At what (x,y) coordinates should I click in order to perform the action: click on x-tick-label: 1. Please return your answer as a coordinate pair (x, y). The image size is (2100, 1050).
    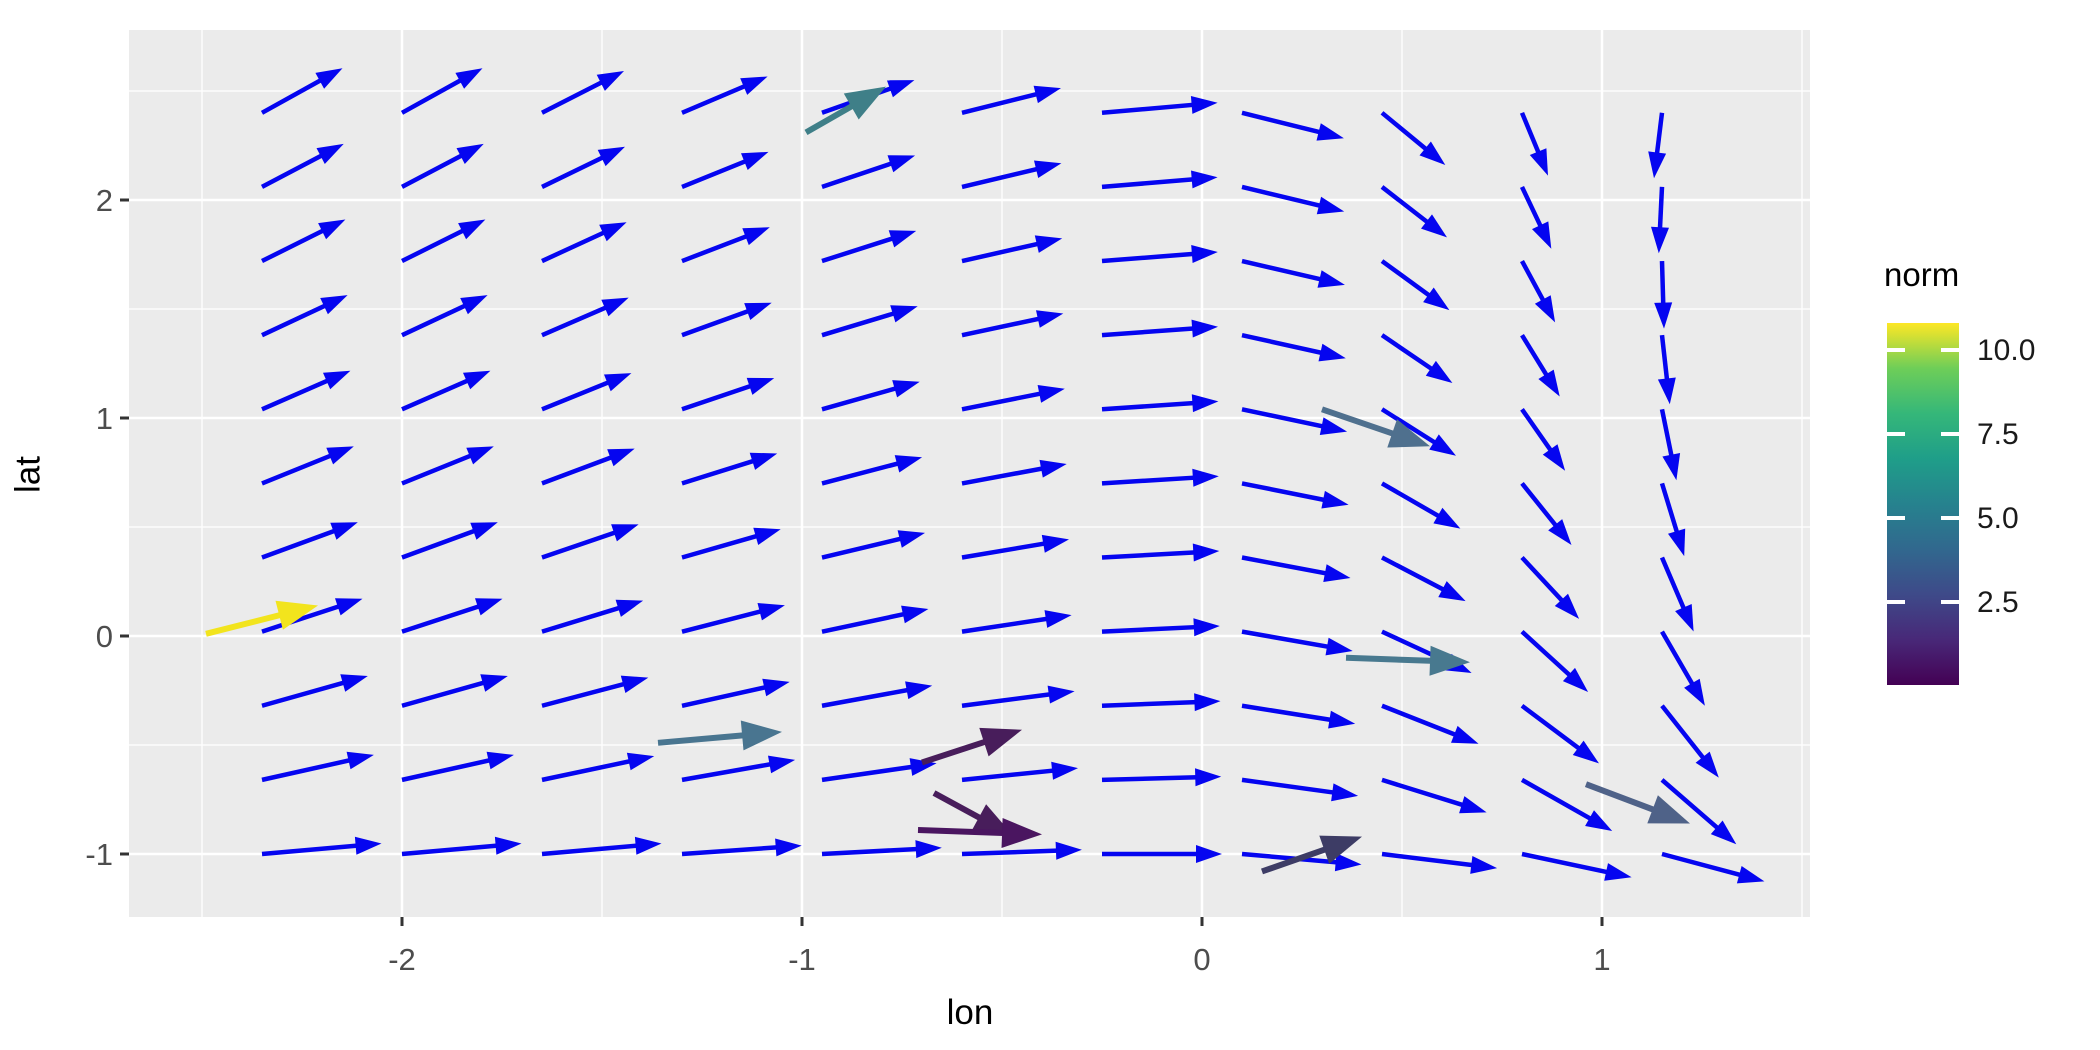
    Looking at the image, I should click on (1602, 959).